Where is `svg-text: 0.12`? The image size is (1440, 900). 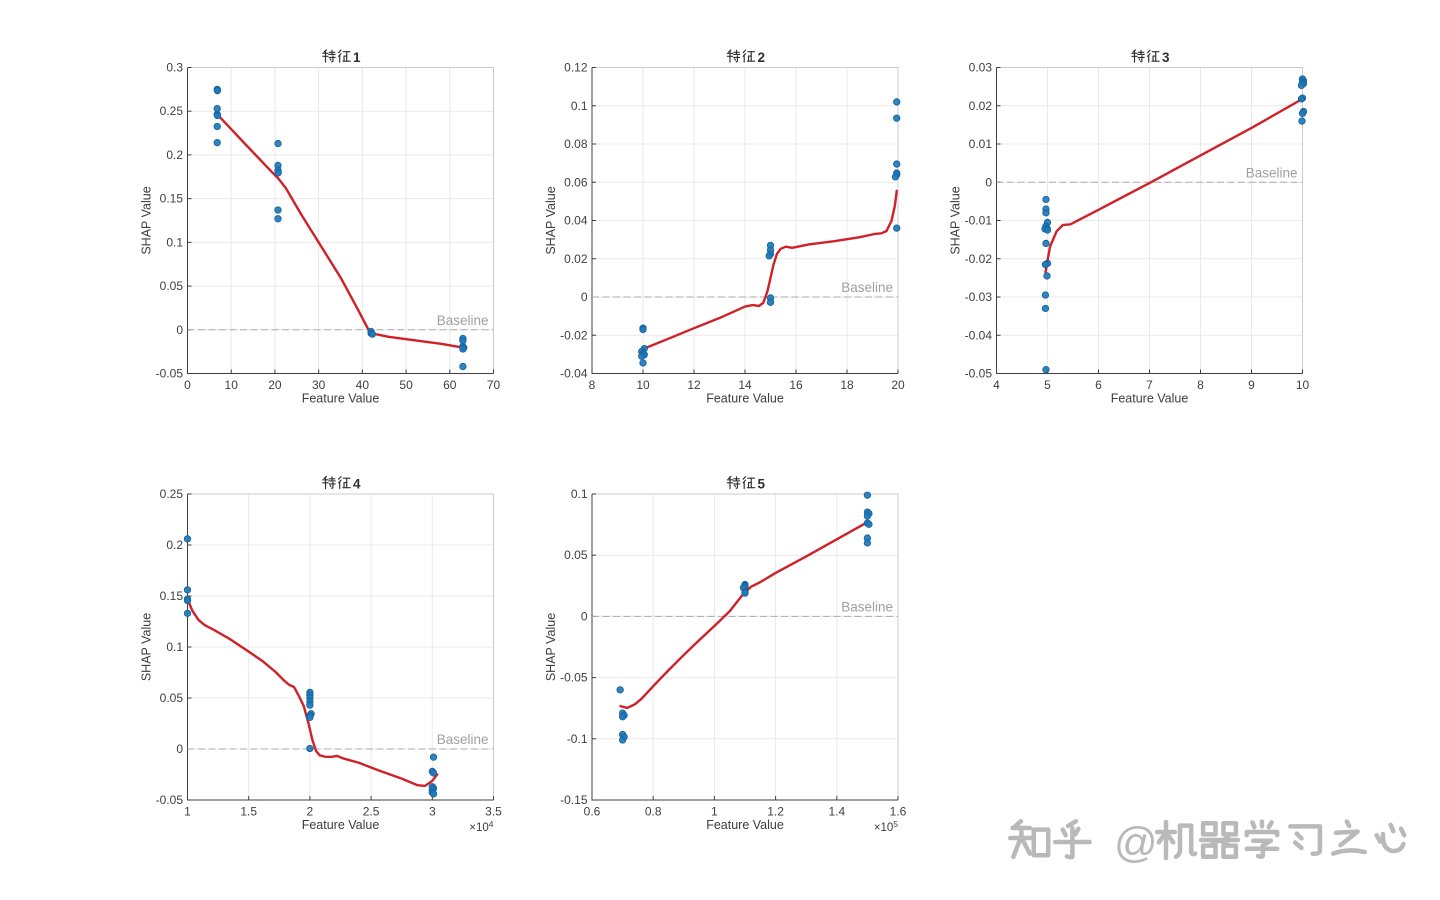 svg-text: 0.12 is located at coordinates (576, 68).